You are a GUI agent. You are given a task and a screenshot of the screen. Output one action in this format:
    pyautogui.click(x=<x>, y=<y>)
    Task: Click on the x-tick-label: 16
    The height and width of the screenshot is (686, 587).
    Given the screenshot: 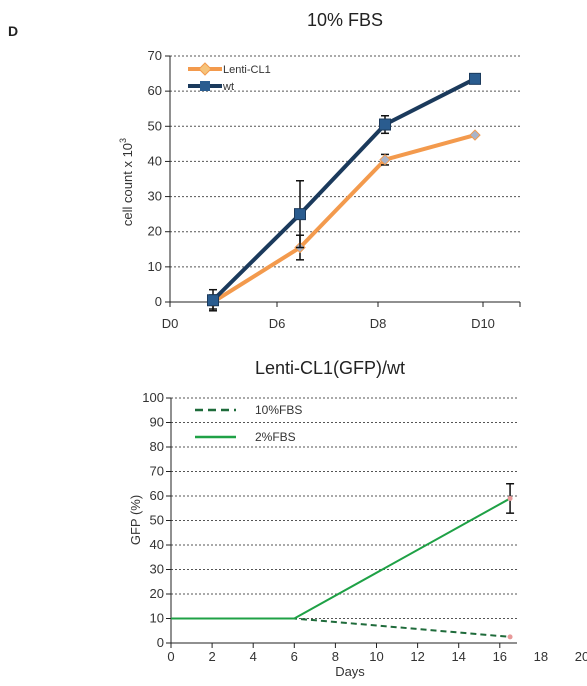 What is the action you would take?
    pyautogui.click(x=500, y=656)
    